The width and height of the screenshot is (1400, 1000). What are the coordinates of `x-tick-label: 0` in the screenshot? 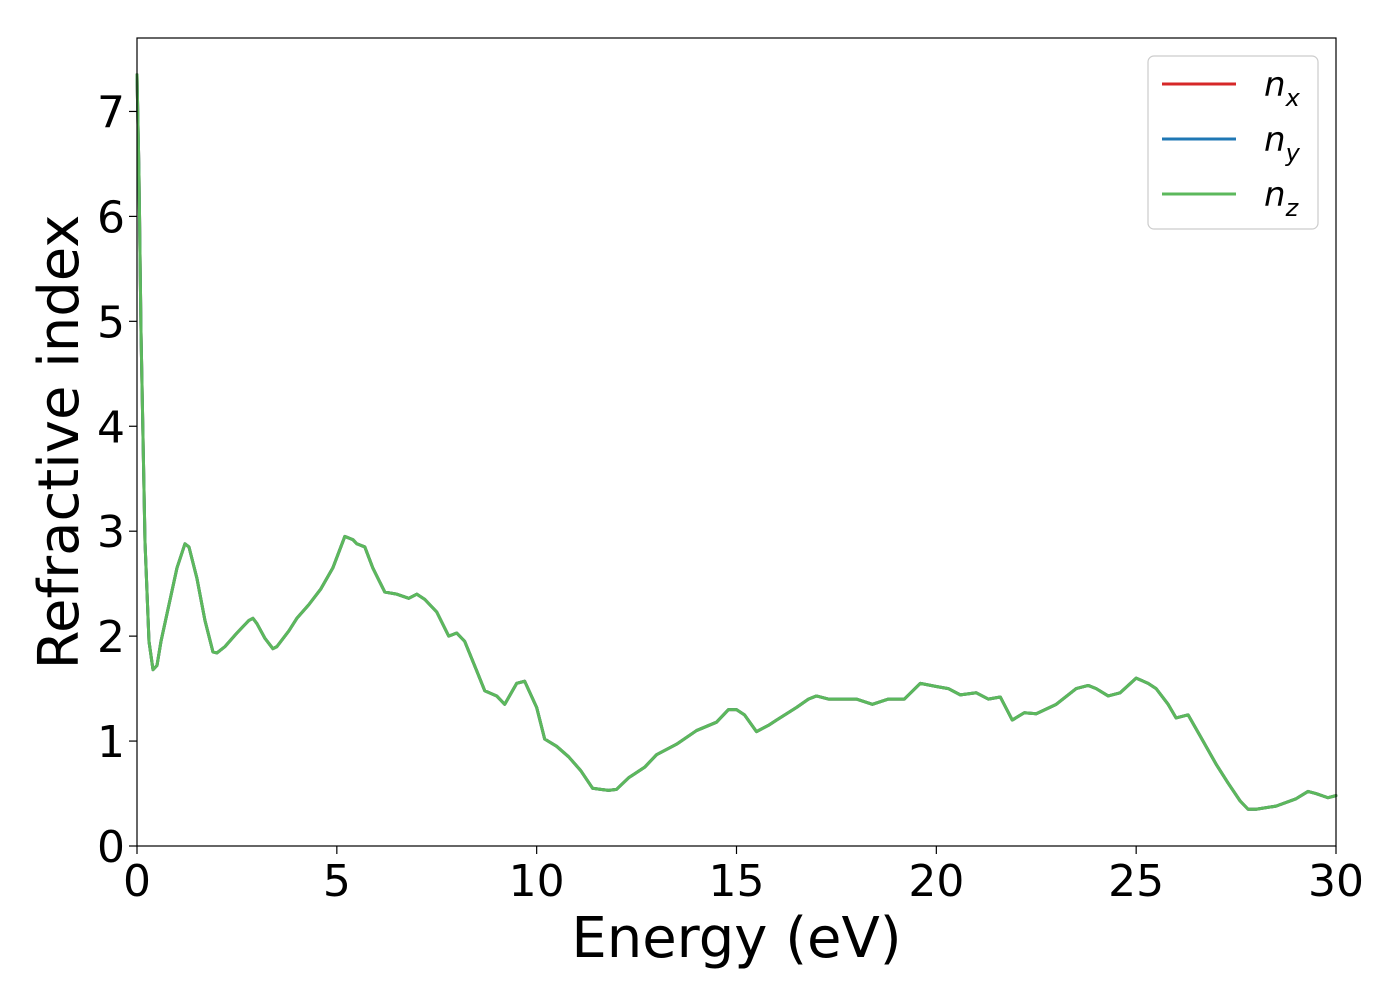 It's located at (137, 881).